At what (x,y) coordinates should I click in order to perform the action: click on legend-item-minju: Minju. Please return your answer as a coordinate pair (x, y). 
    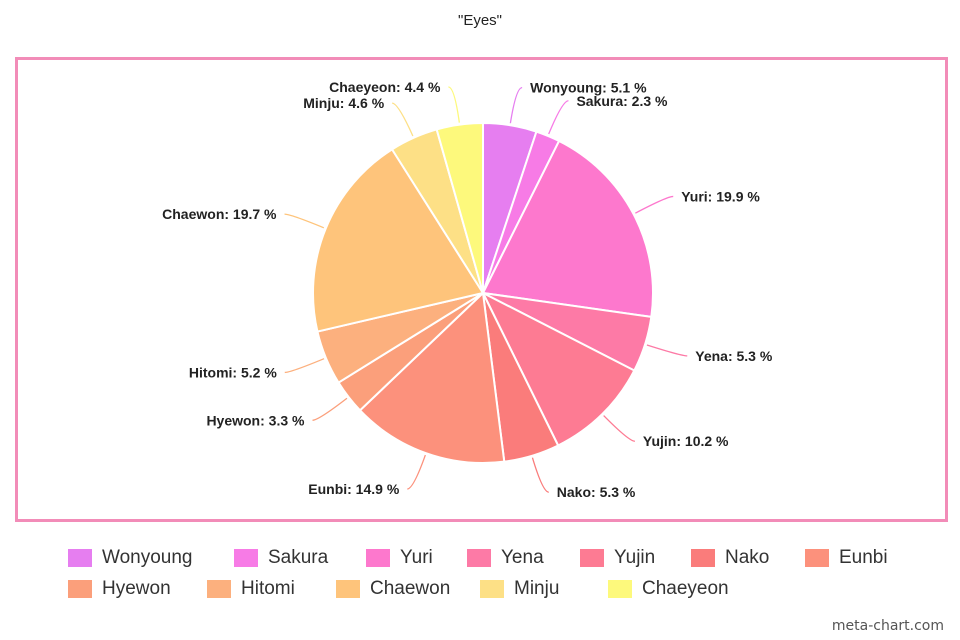
    Looking at the image, I should click on (519, 589).